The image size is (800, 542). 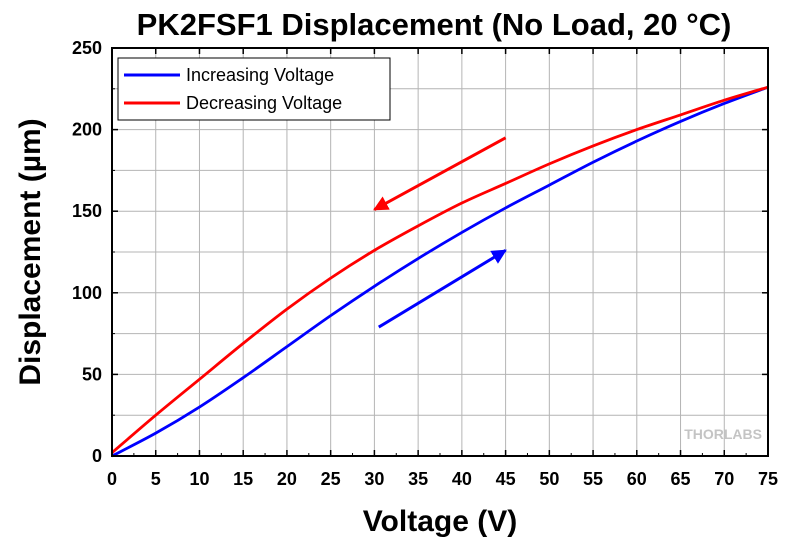 I want to click on decreasing-direction-arrow, so click(x=440, y=173).